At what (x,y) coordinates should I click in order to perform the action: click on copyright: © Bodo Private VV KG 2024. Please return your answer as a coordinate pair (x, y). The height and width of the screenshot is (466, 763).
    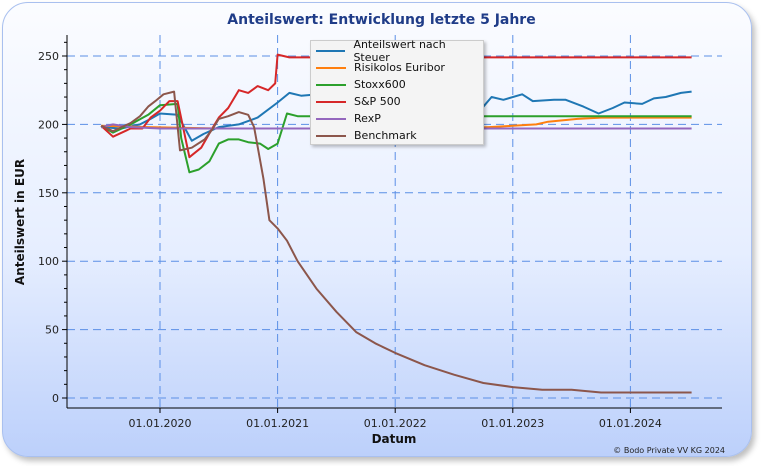
    Looking at the image, I should click on (669, 450).